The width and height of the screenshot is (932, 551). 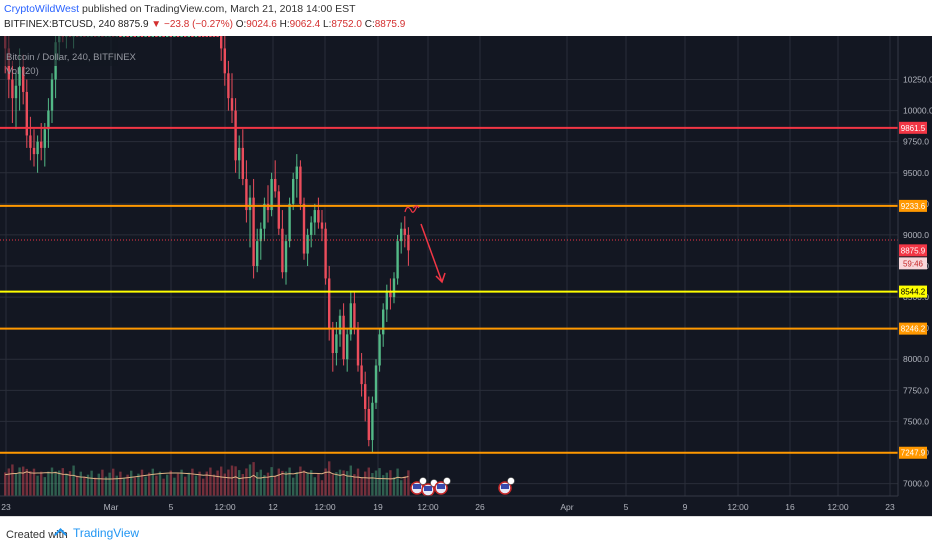 What do you see at coordinates (171, 507) in the screenshot?
I see `time-tick-label: 5` at bounding box center [171, 507].